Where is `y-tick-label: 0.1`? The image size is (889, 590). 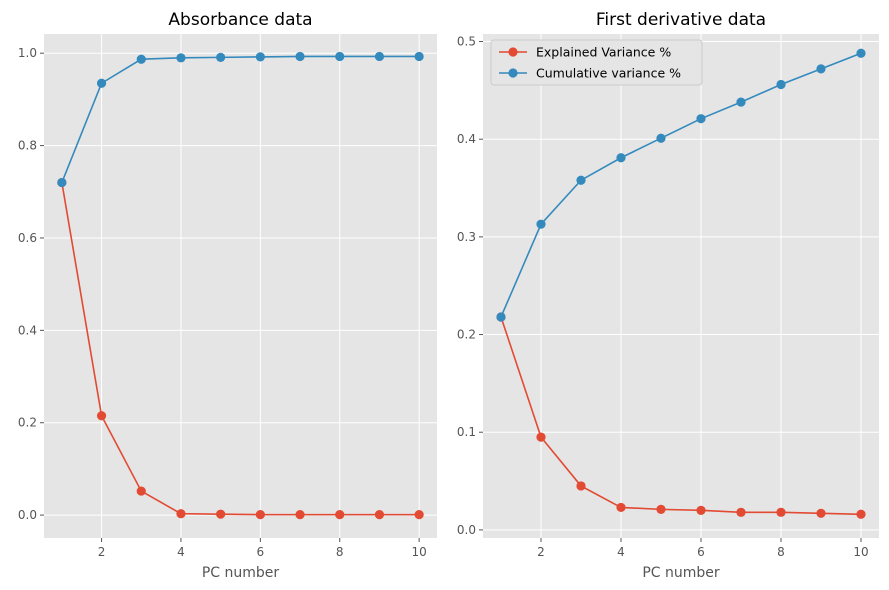 y-tick-label: 0.1 is located at coordinates (466, 432).